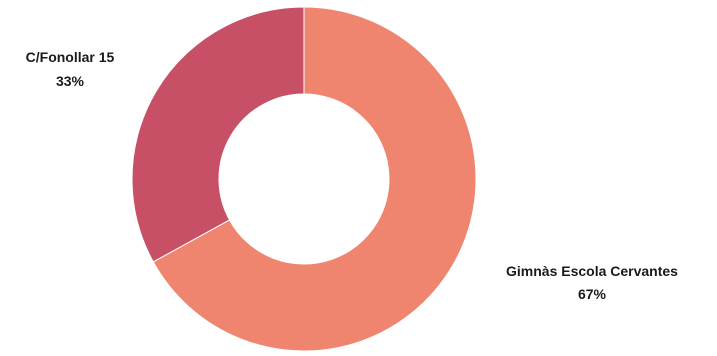 This screenshot has width=717, height=356. Describe the element at coordinates (592, 271) in the screenshot. I see `slice-label-0-name: Gimnàs Escola Cervantes` at that location.